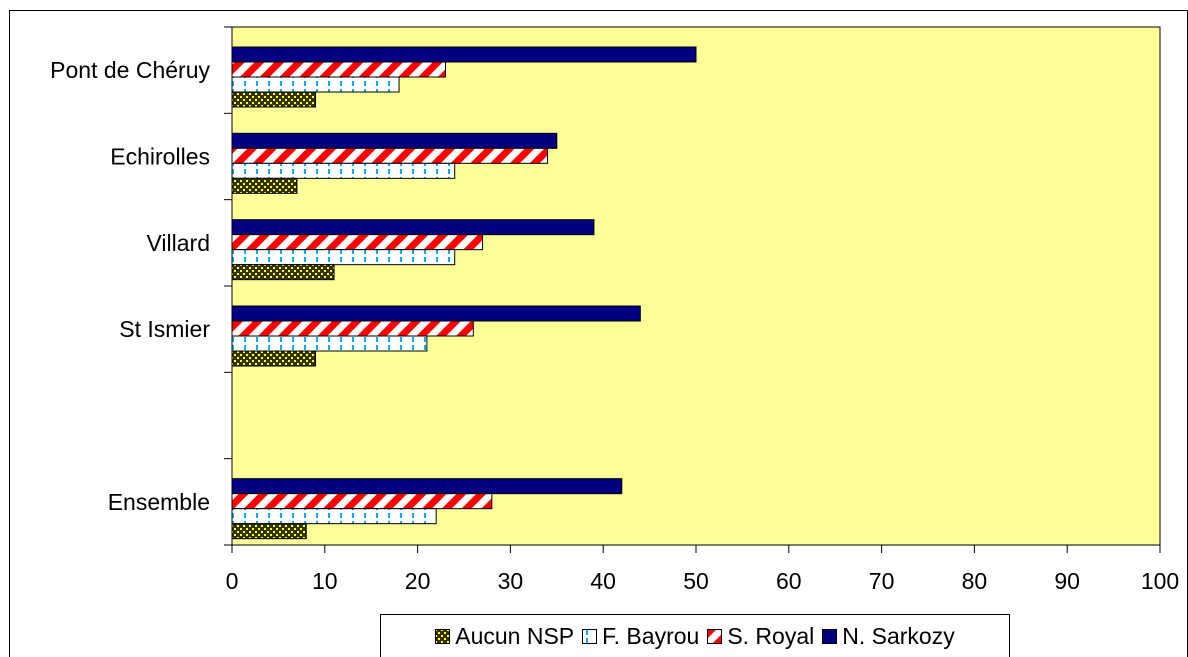  I want to click on x-tick-label: 70, so click(882, 581).